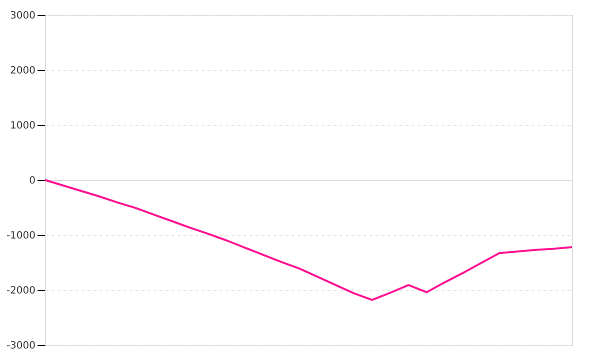  What do you see at coordinates (21, 346) in the screenshot?
I see `y-tick-label: -3000` at bounding box center [21, 346].